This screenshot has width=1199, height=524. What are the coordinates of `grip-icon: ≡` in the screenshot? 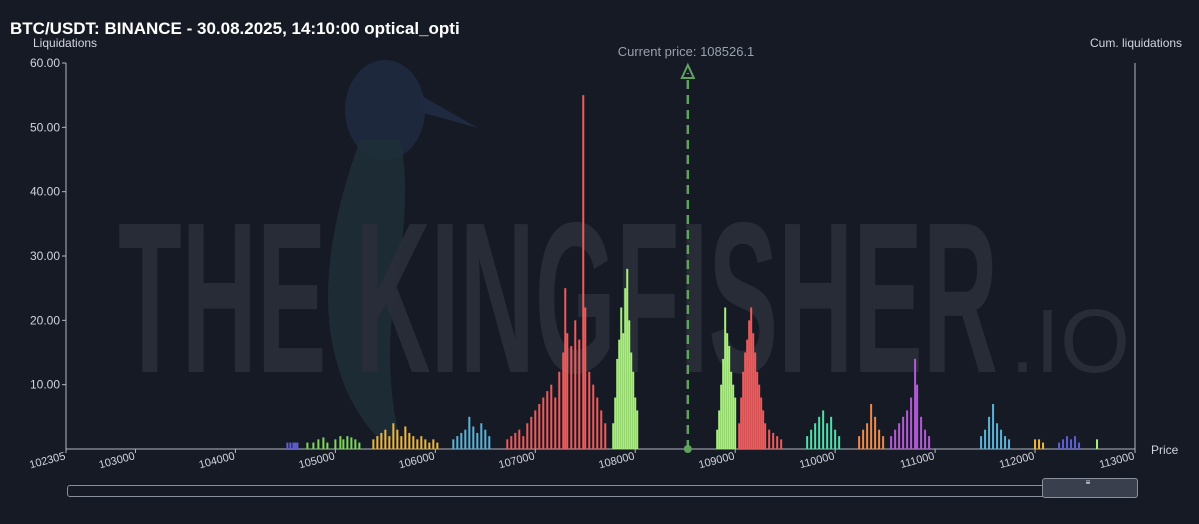 It's located at (1088, 482).